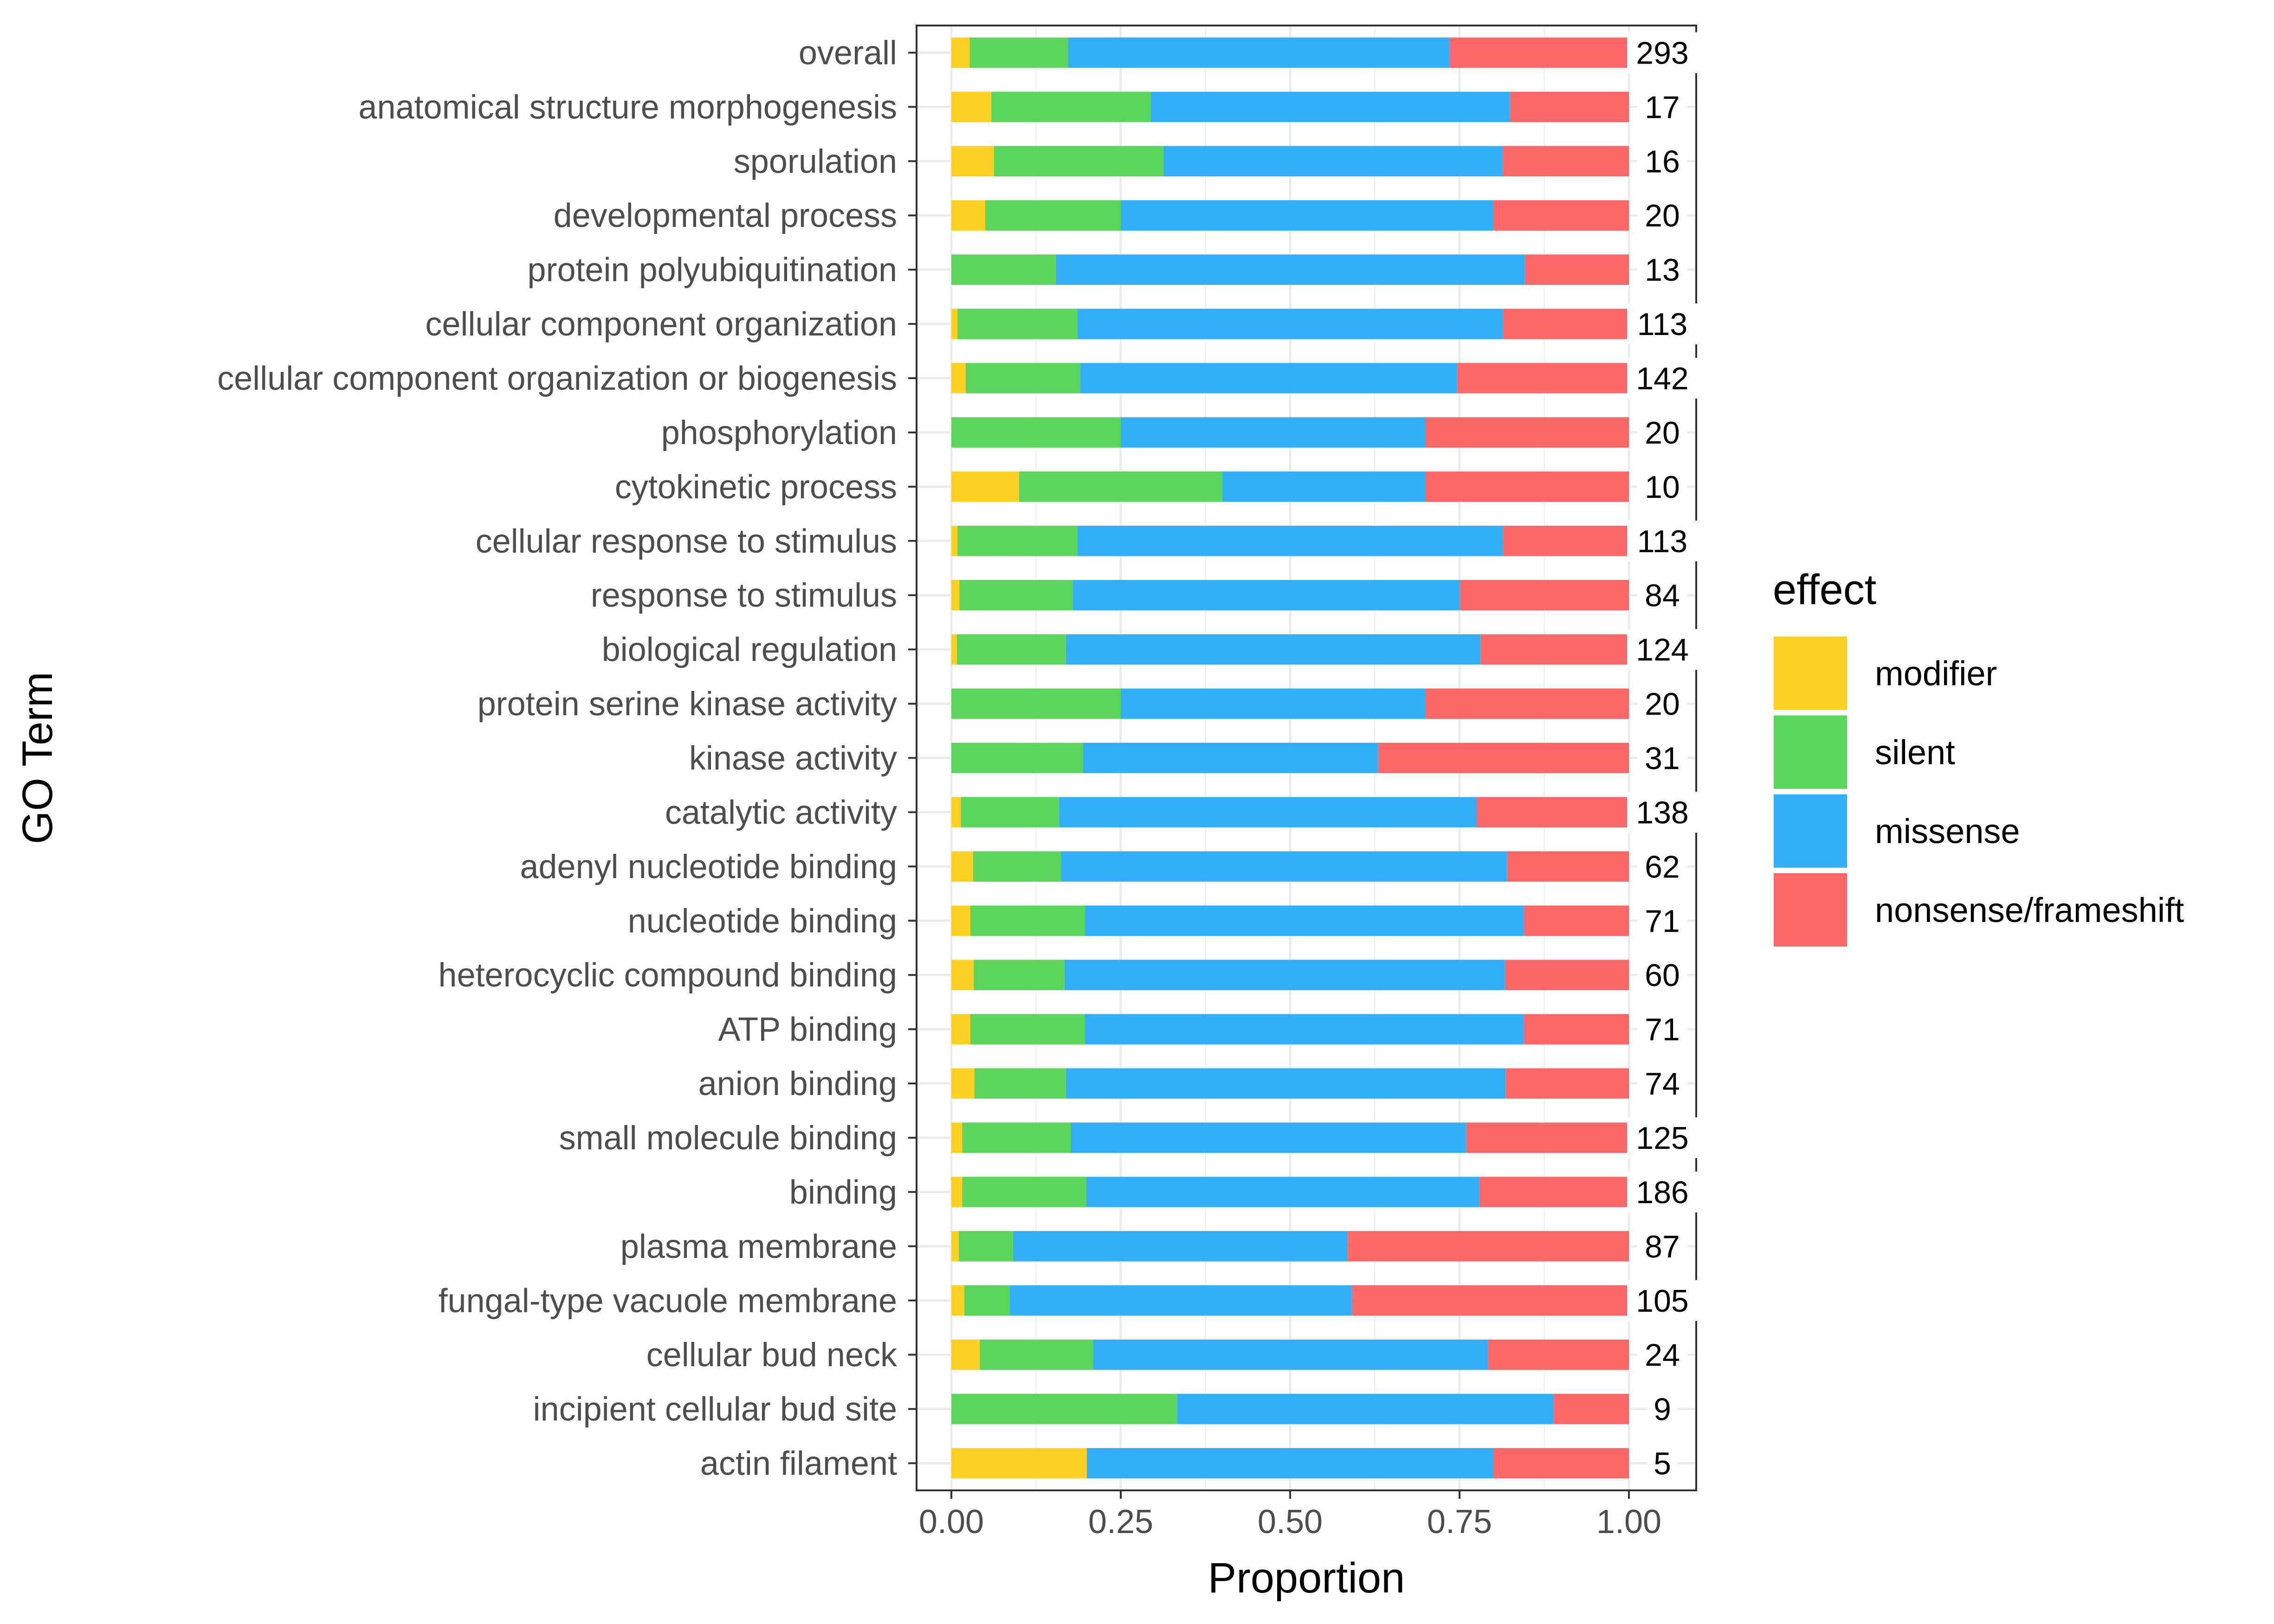 This screenshot has width=2274, height=1624. I want to click on count-label-kinase-activity: 31, so click(1662, 759).